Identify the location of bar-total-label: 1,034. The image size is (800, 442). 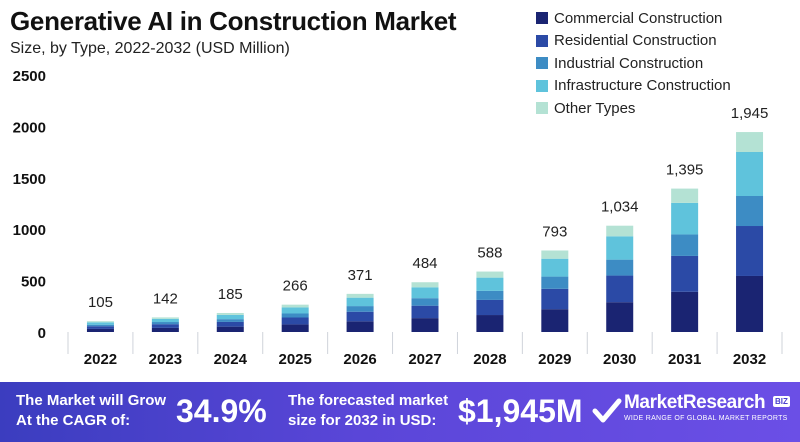
(620, 207).